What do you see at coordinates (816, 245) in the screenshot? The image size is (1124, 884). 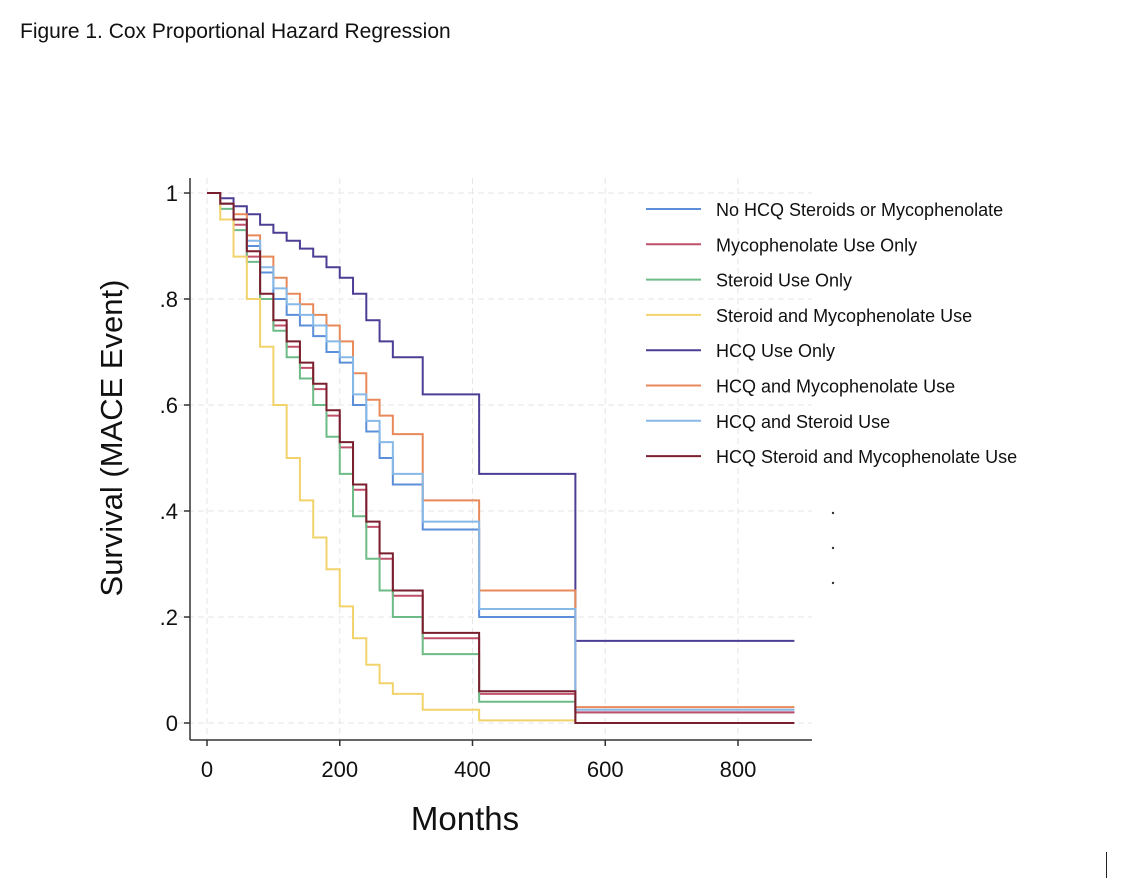 I see `legend-label: Mycophenolate Use Only` at bounding box center [816, 245].